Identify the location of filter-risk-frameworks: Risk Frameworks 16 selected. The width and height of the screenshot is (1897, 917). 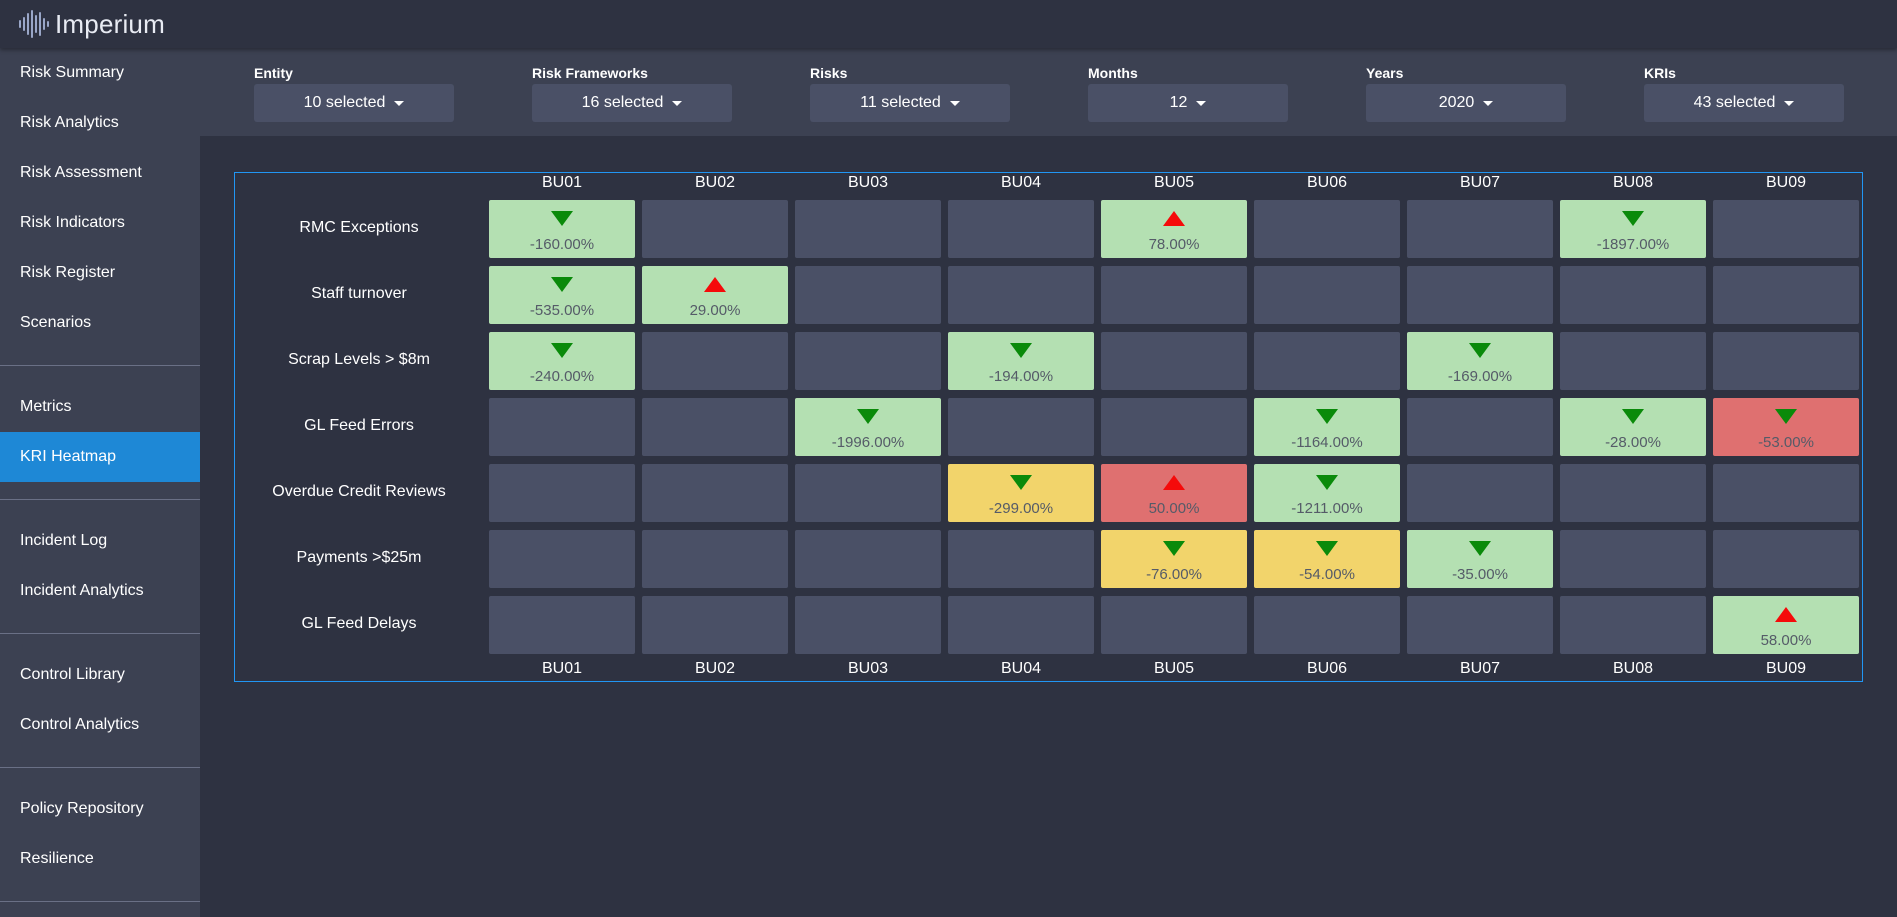
(632, 93).